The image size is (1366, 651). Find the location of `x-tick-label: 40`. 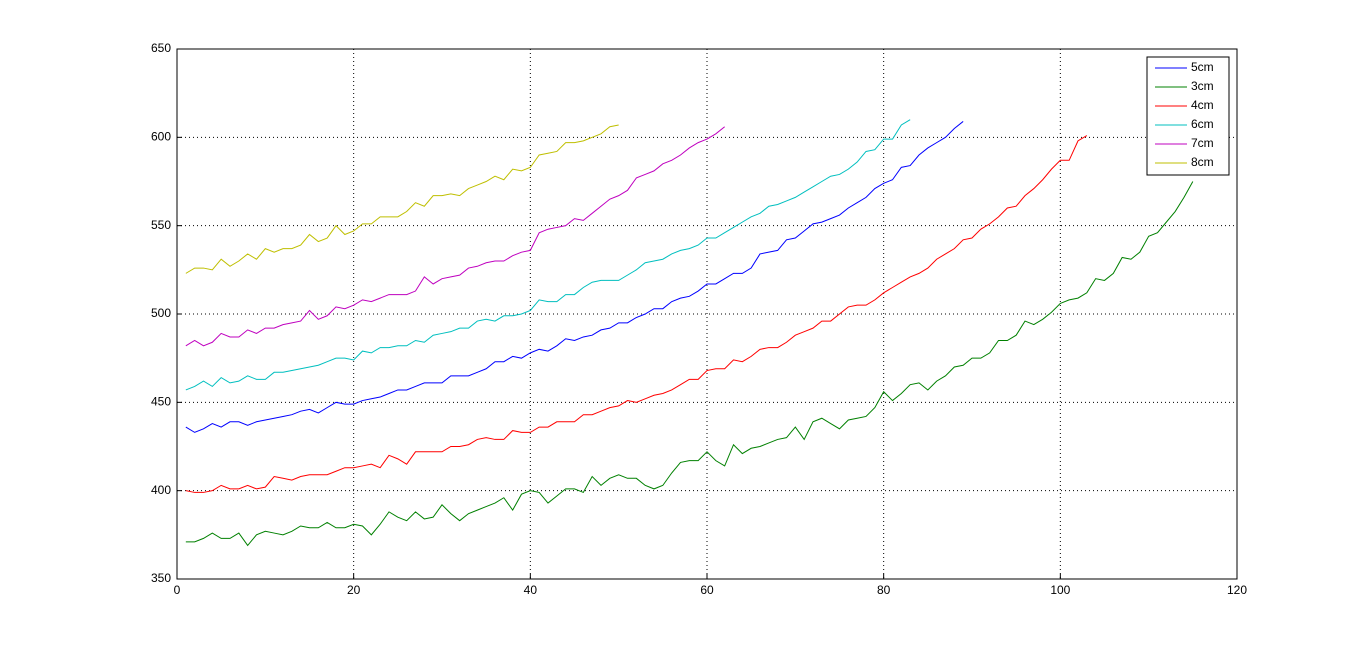

x-tick-label: 40 is located at coordinates (531, 590).